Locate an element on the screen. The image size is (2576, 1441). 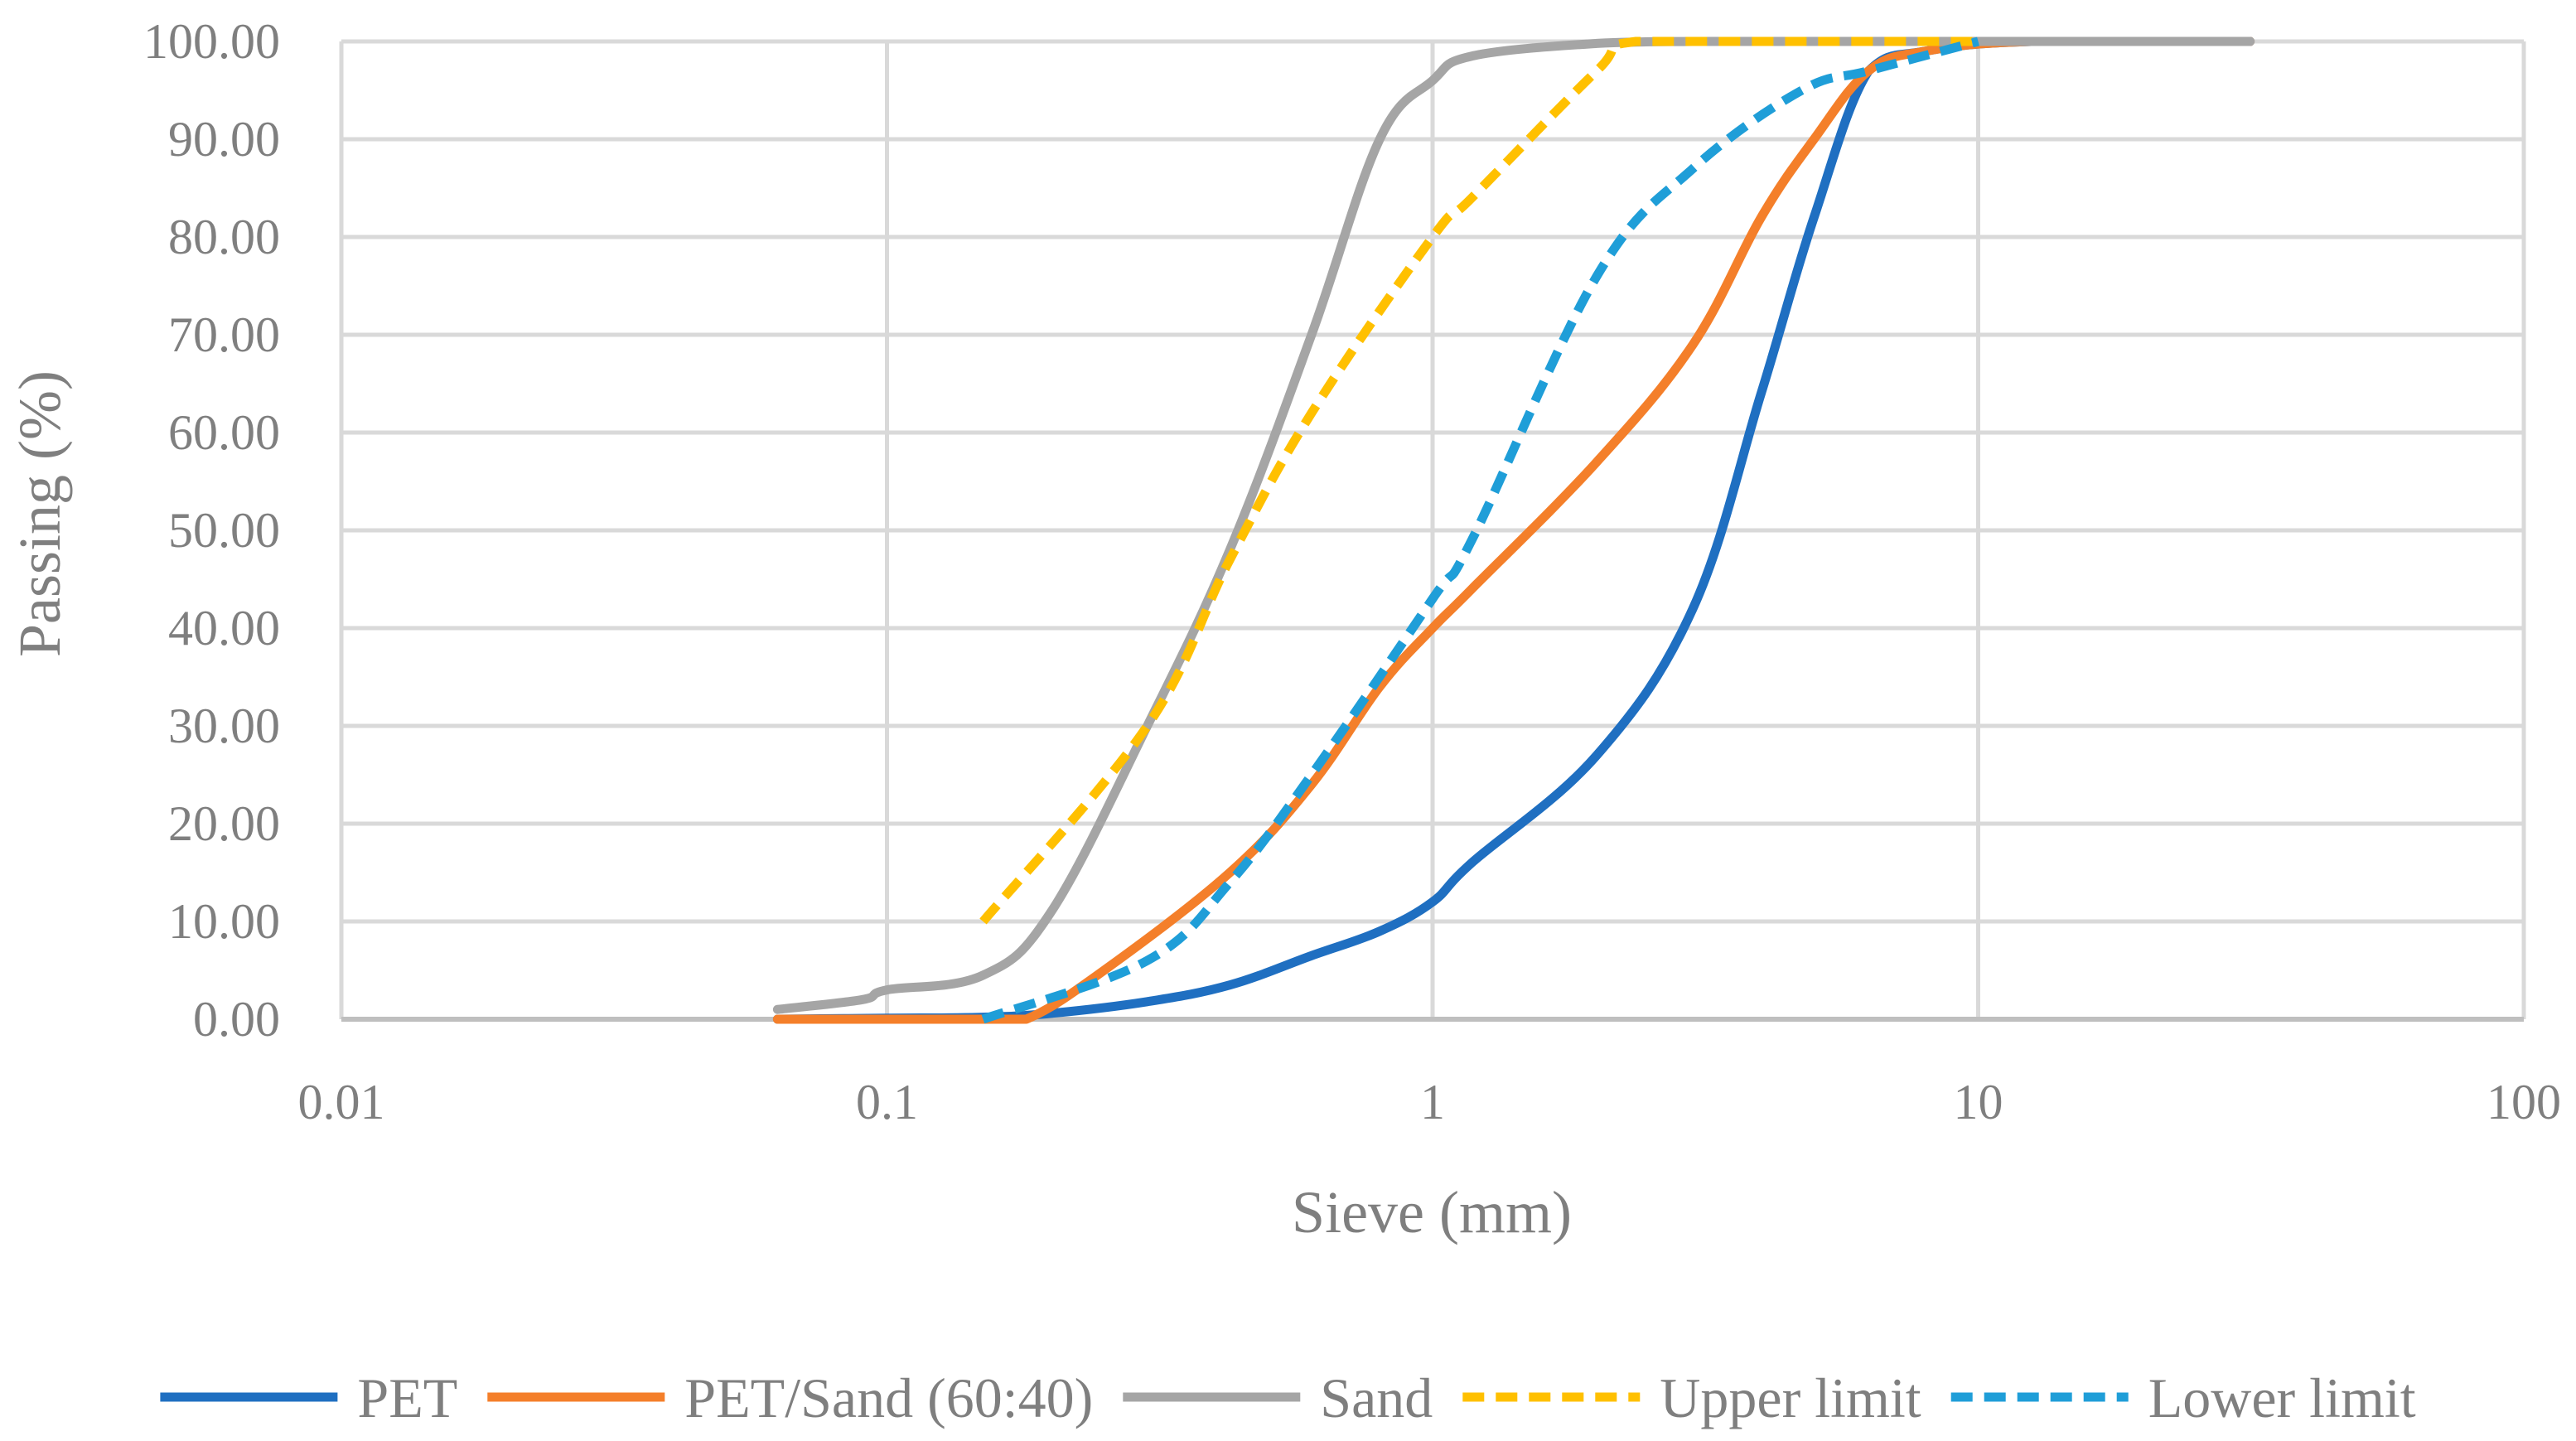
y-tick-label: 20.00 is located at coordinates (224, 824).